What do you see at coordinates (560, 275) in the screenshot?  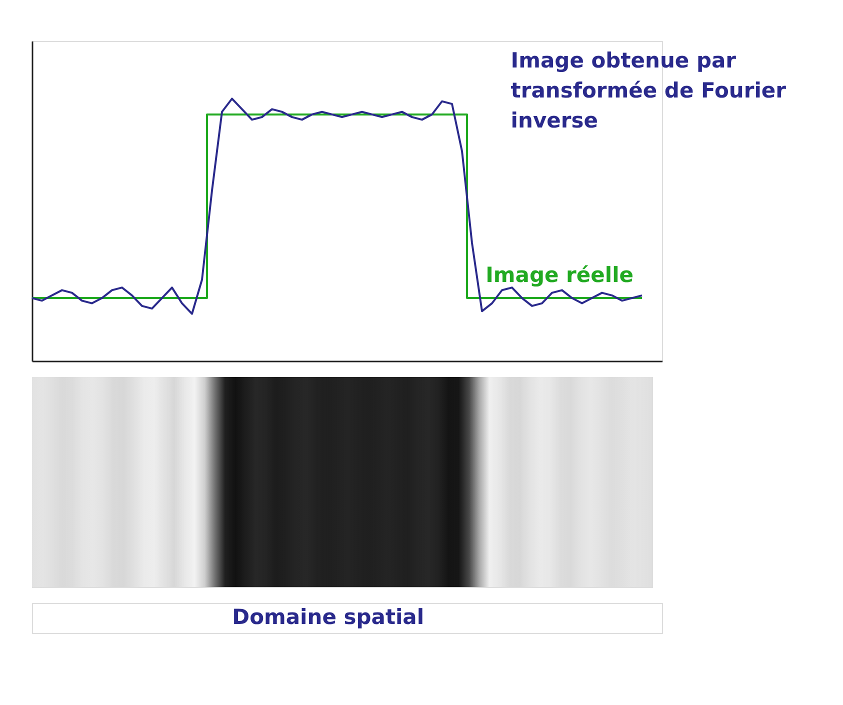 I see `series-label: Image réelle` at bounding box center [560, 275].